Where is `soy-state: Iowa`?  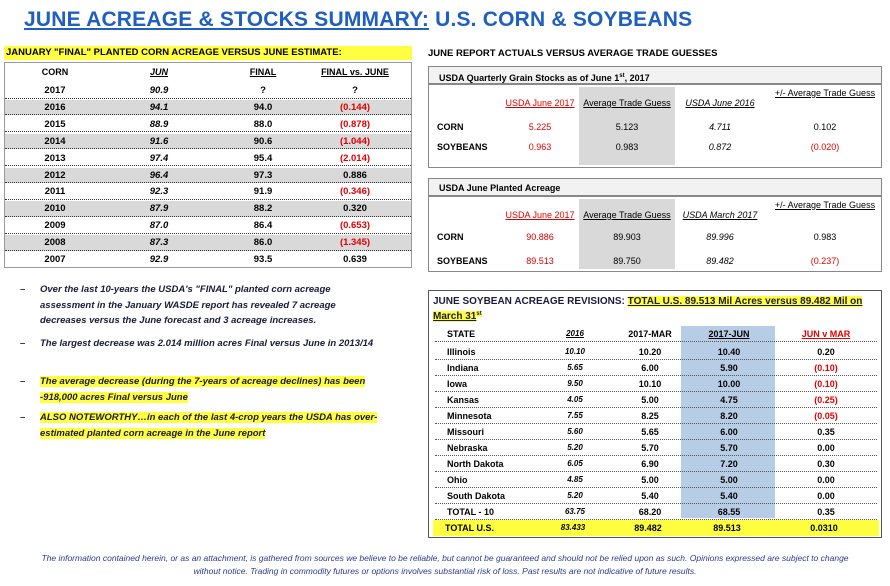
soy-state: Iowa is located at coordinates (457, 384).